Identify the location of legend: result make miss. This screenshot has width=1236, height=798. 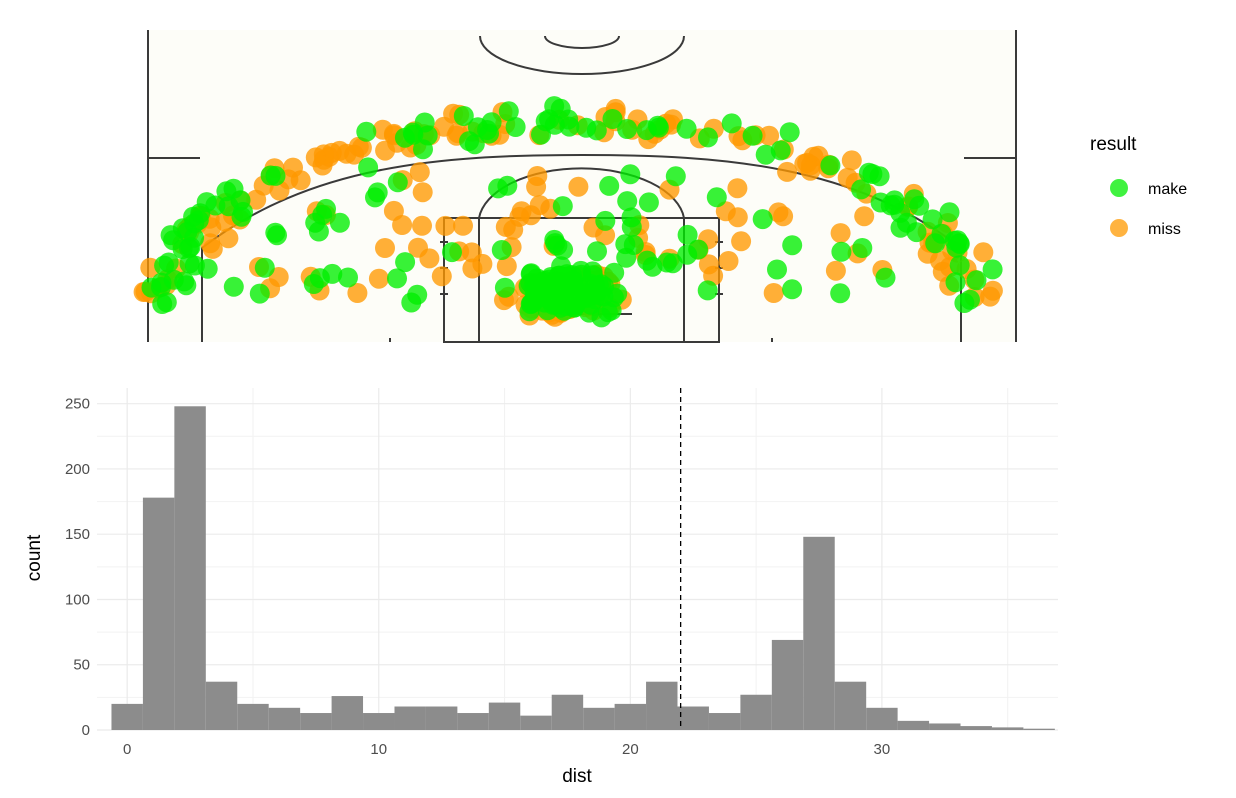
(1138, 186).